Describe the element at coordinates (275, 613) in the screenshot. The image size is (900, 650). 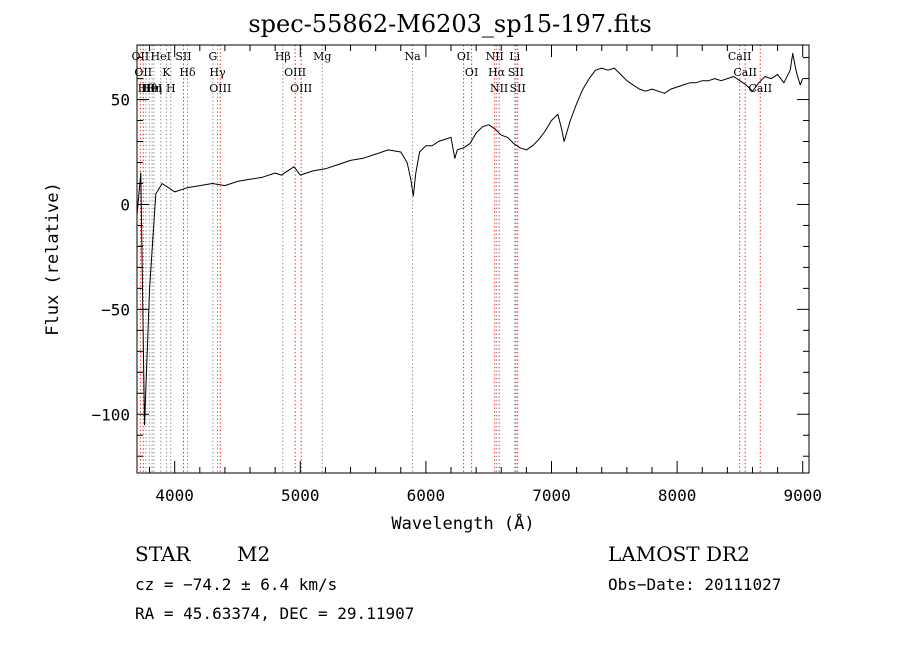
I see `coordinates-readout: RA = 45.63374, DEC = 29.11907` at that location.